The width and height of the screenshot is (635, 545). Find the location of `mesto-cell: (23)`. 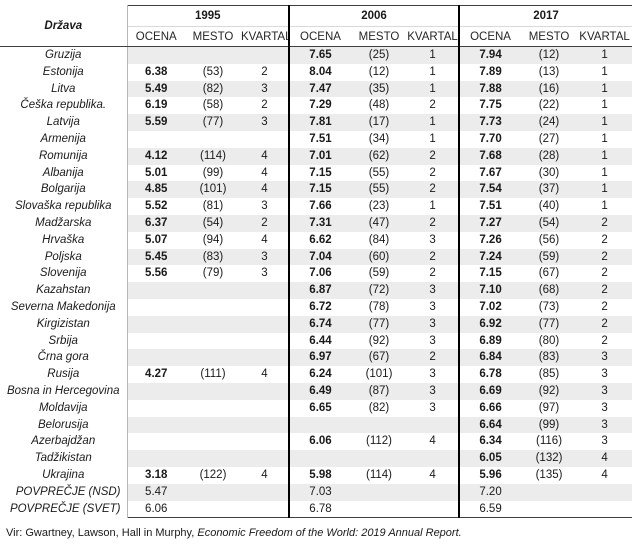

mesto-cell: (23) is located at coordinates (379, 206).